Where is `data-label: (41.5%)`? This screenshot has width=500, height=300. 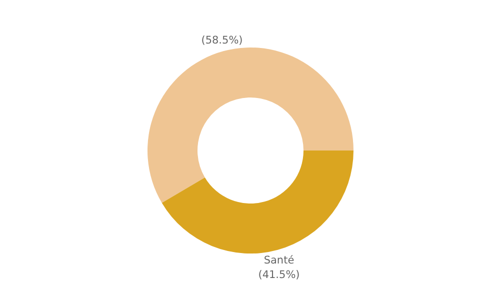
data-label: (41.5%) is located at coordinates (279, 275).